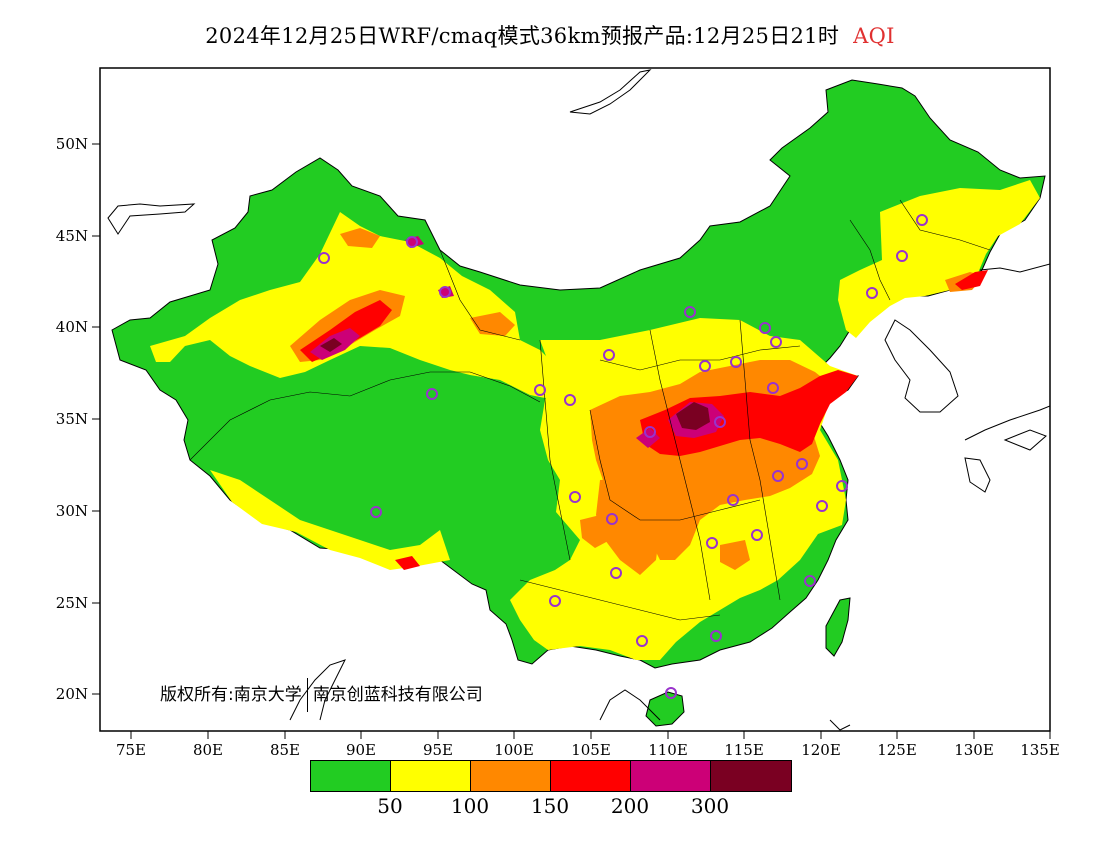  What do you see at coordinates (285, 750) in the screenshot?
I see `lon-label: 85E` at bounding box center [285, 750].